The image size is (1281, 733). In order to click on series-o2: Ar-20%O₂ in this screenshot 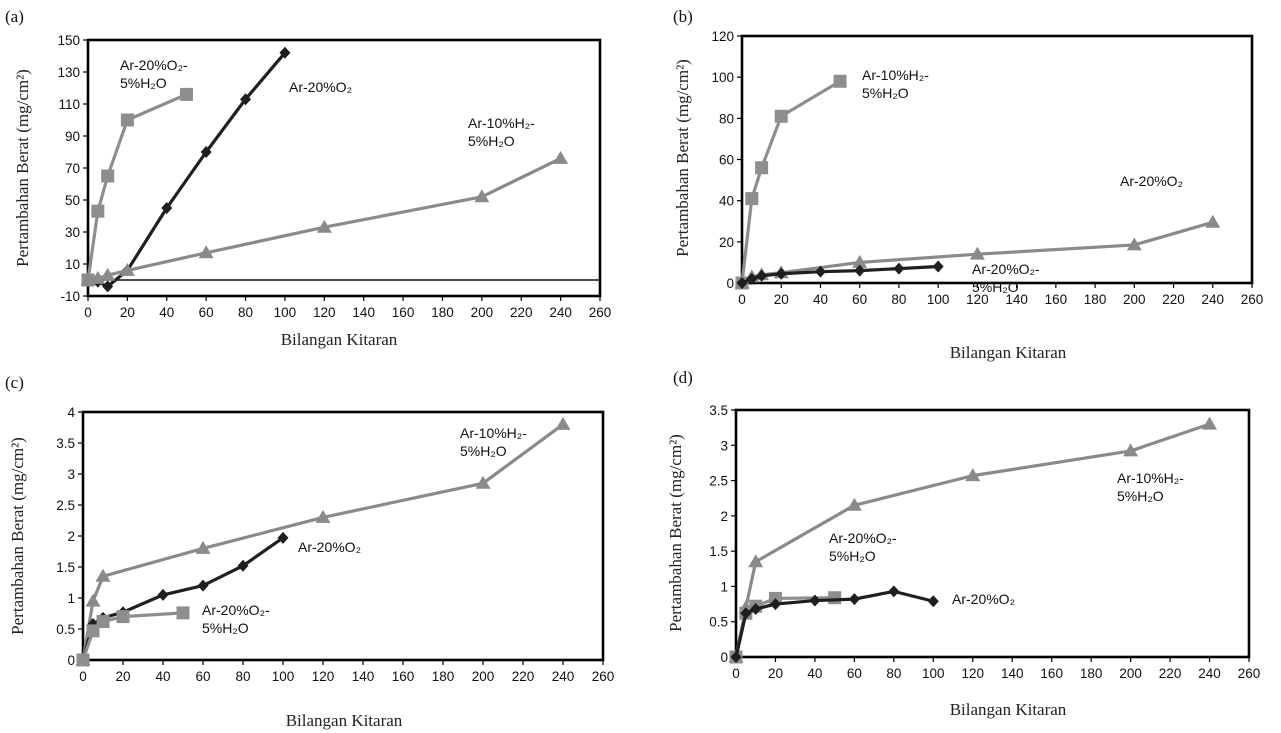, I will do `click(872, 624)`.